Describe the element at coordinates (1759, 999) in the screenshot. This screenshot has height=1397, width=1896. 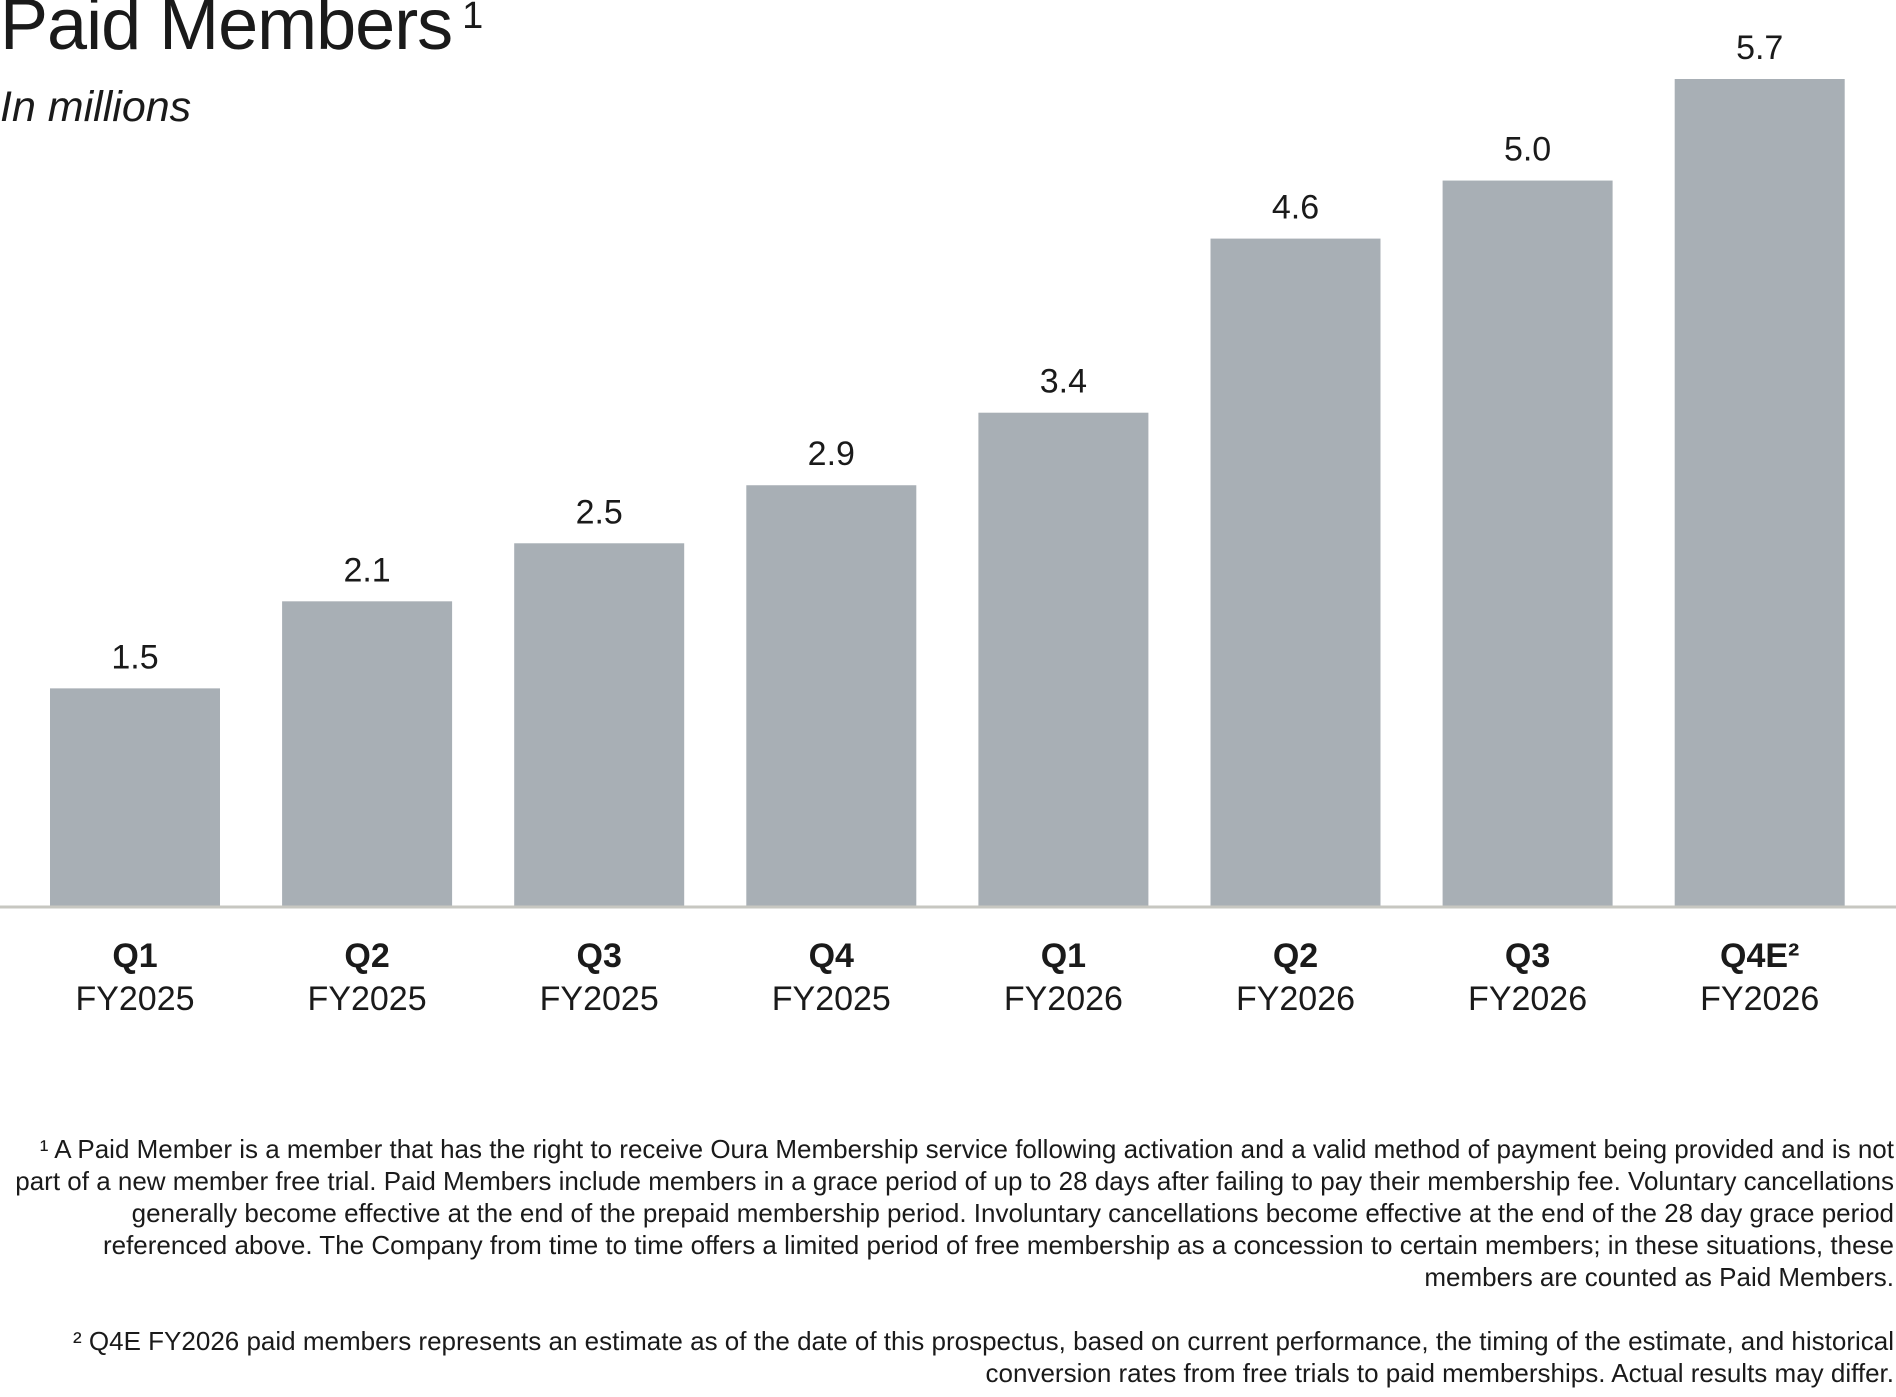
I see `x-tick-label-year-8: FY2026` at that location.